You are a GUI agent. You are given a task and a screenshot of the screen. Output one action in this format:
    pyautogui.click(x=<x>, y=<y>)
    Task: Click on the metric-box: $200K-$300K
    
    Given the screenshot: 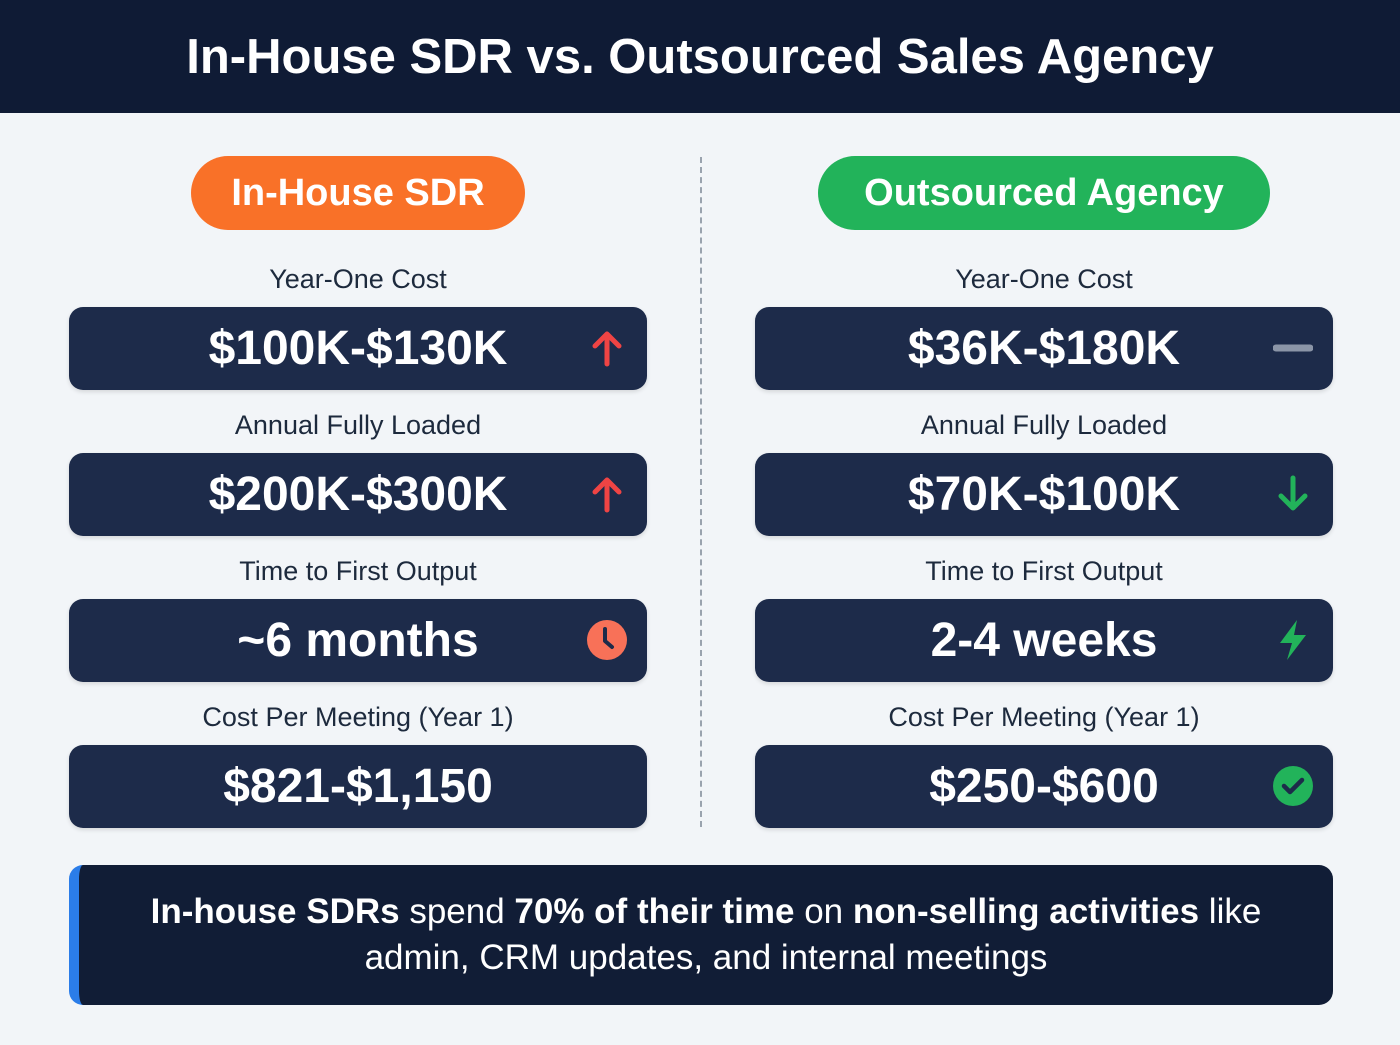 What is the action you would take?
    pyautogui.click(x=358, y=494)
    